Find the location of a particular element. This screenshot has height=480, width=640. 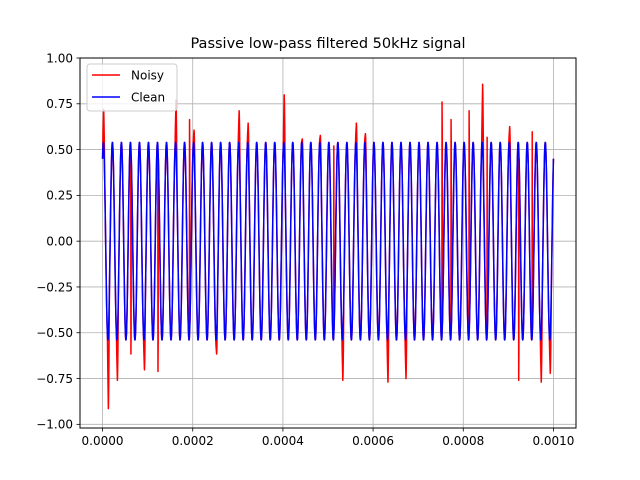

x-tick-label: 0.0000 is located at coordinates (103, 441).